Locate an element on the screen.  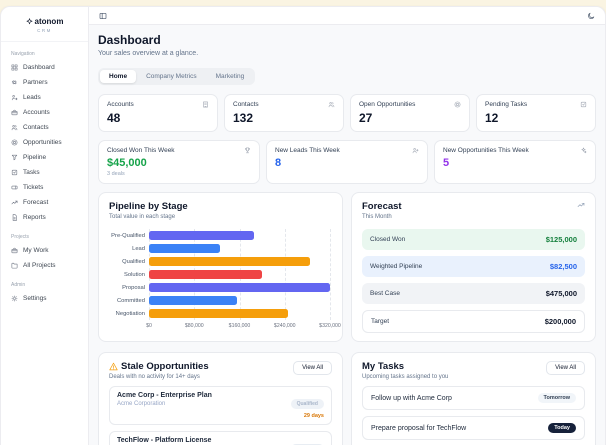
opportunities-icon is located at coordinates (14, 142).